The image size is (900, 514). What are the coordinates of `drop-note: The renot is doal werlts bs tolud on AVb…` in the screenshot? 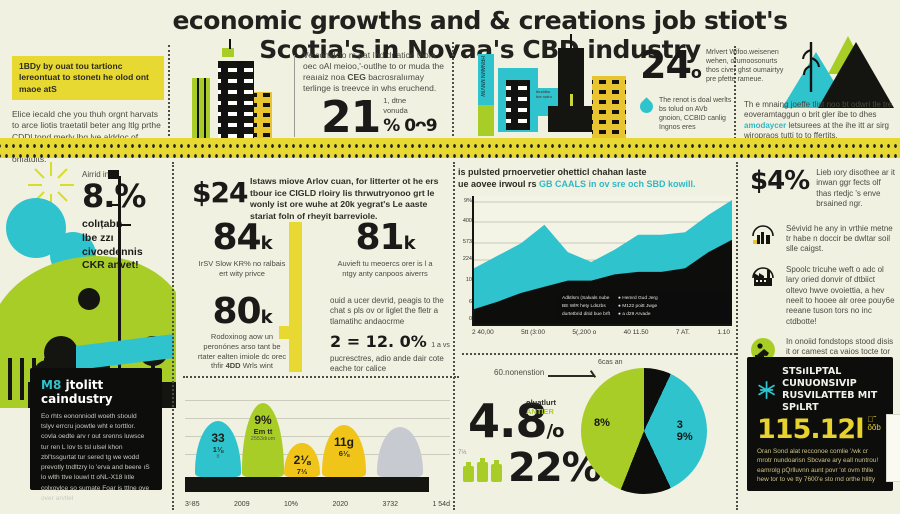 It's located at (684, 114).